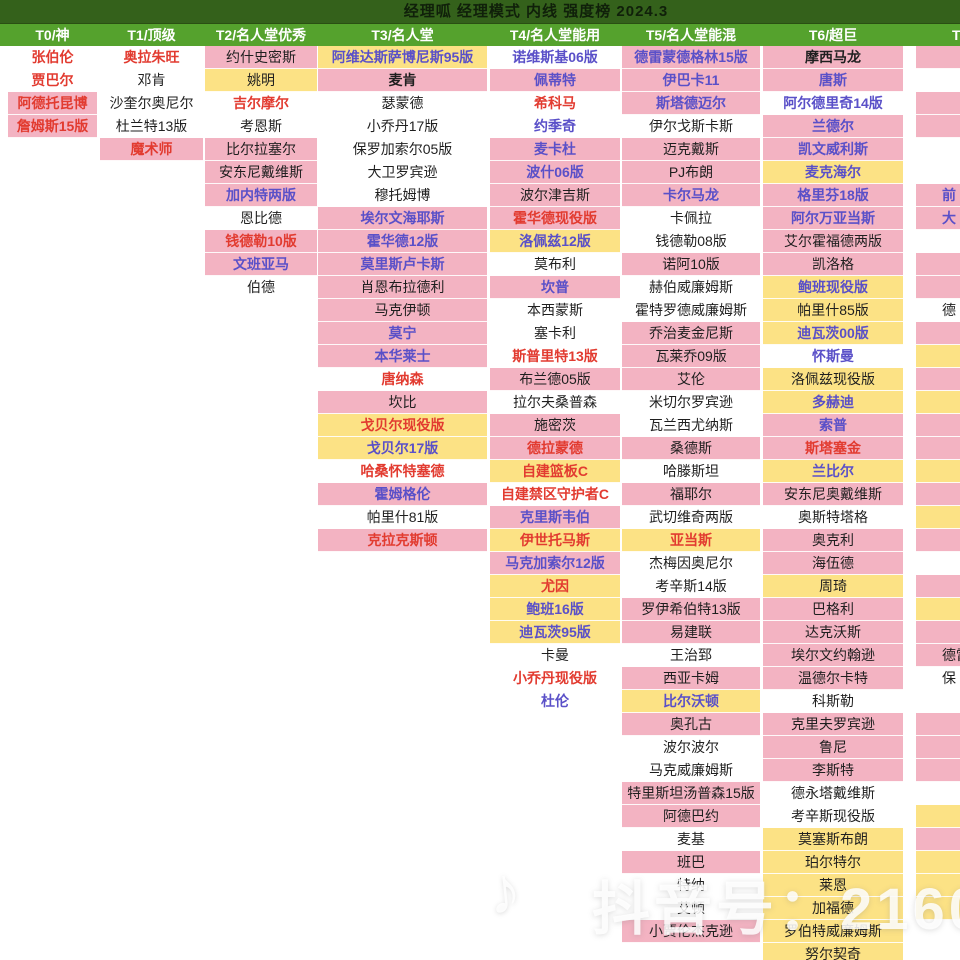 This screenshot has width=960, height=960. I want to click on player-cell: 海伍德, so click(833, 563).